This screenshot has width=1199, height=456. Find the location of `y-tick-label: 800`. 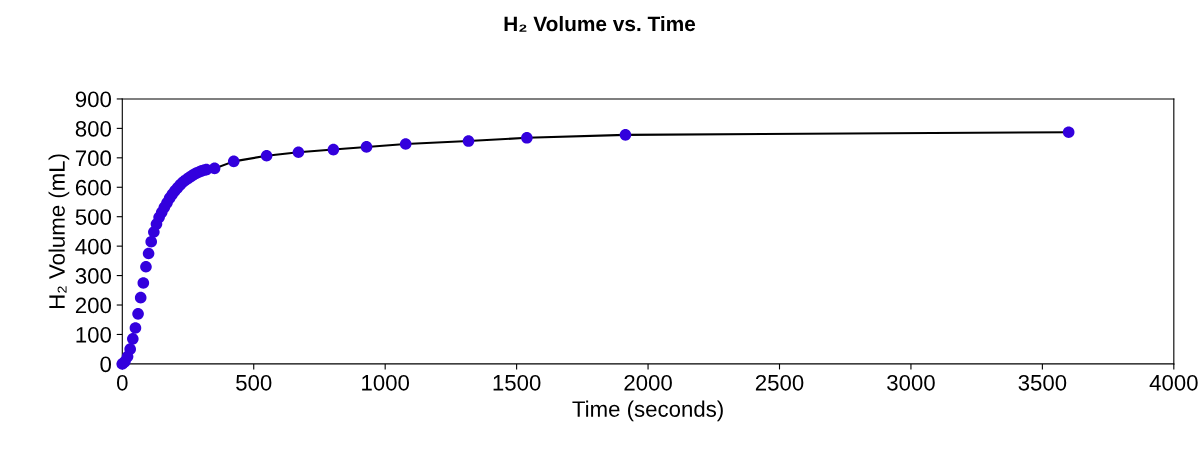

y-tick-label: 800 is located at coordinates (93, 128).